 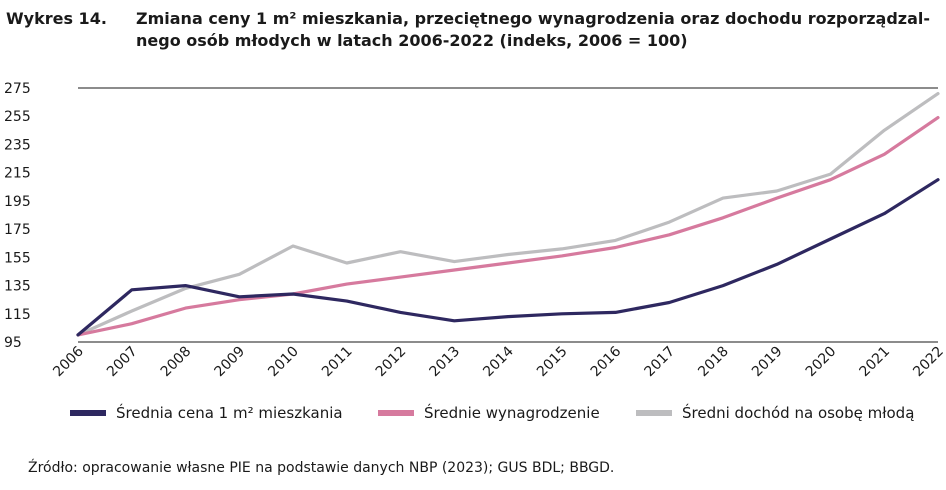 What do you see at coordinates (337, 362) in the screenshot?
I see `x-tick-label: 2011` at bounding box center [337, 362].